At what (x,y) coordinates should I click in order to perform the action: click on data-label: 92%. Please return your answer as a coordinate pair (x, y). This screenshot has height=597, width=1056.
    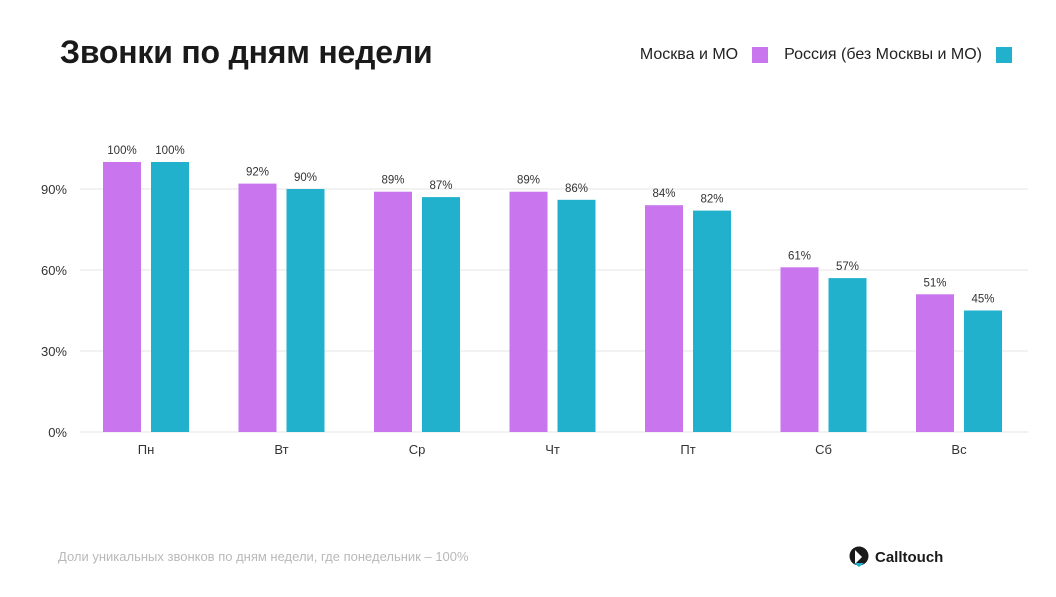
    Looking at the image, I should click on (257, 173).